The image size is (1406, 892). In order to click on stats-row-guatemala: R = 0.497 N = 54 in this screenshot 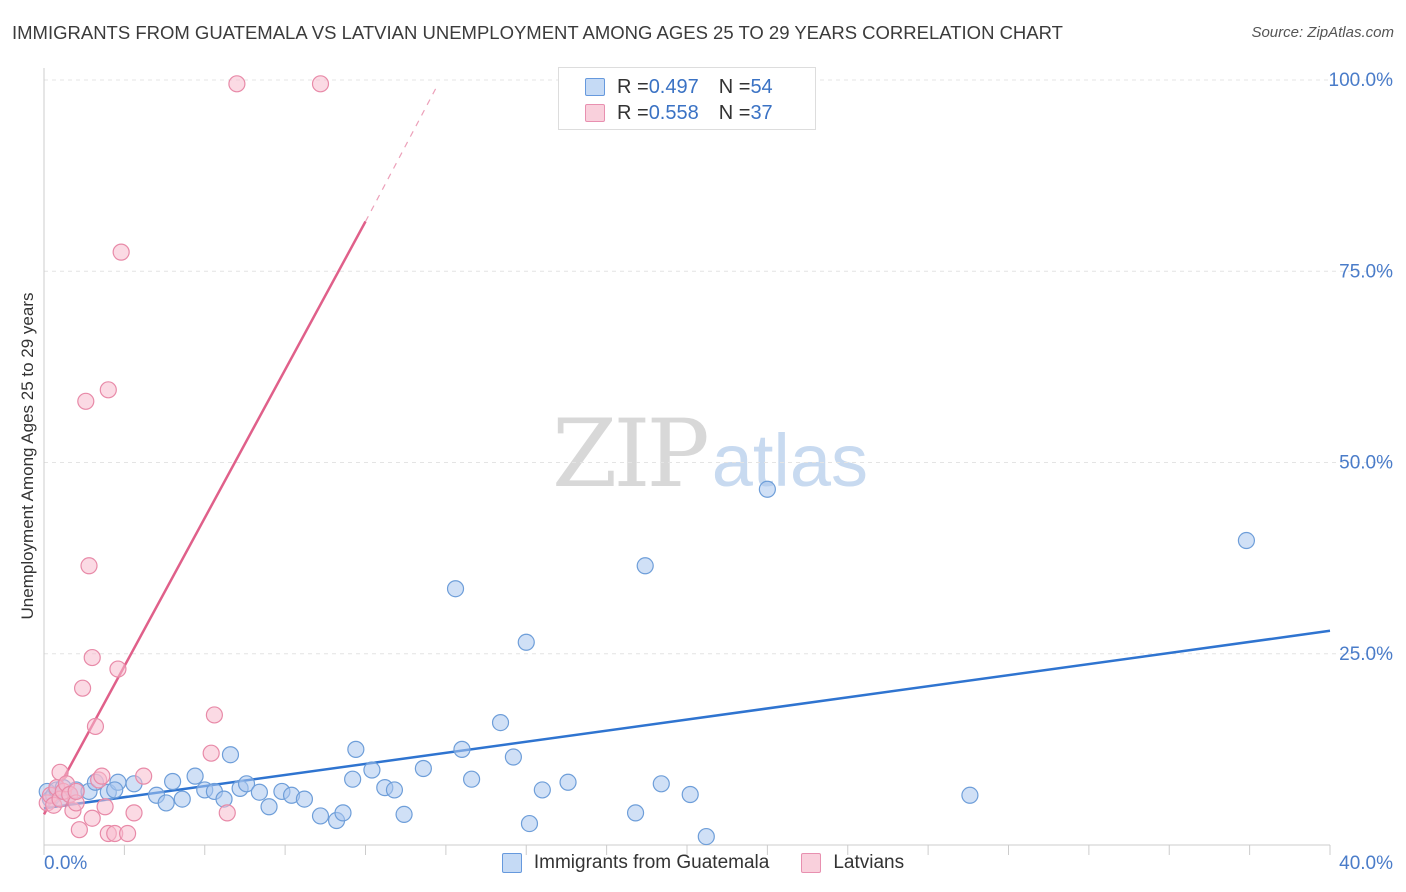, I will do `click(679, 87)`.